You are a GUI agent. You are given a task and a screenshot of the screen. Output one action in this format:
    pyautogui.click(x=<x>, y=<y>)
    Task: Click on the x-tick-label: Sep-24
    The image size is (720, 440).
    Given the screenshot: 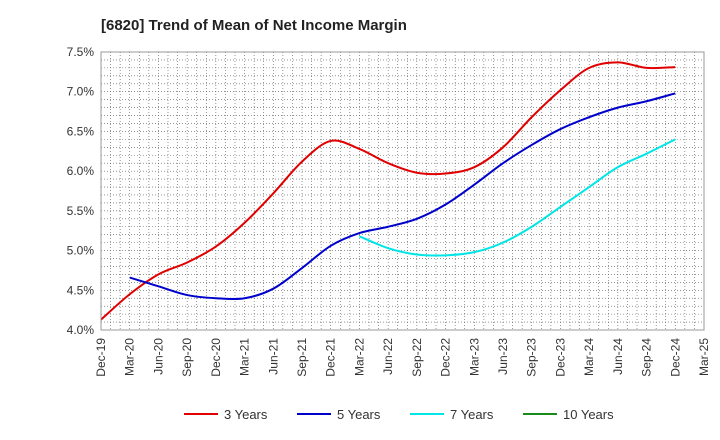 What is the action you would take?
    pyautogui.click(x=647, y=357)
    